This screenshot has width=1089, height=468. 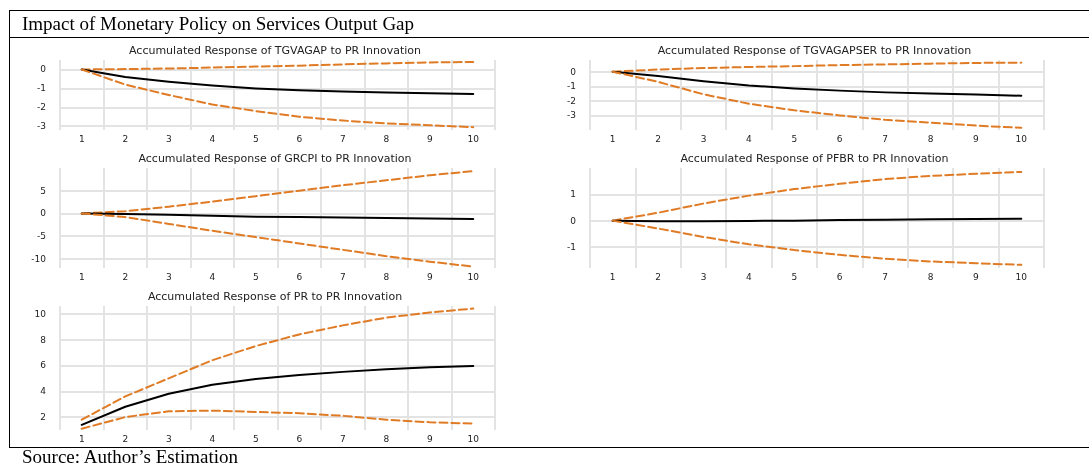 What do you see at coordinates (549, 24) in the screenshot?
I see `text: Impact of Monetary Policy on Services Output Gap` at bounding box center [549, 24].